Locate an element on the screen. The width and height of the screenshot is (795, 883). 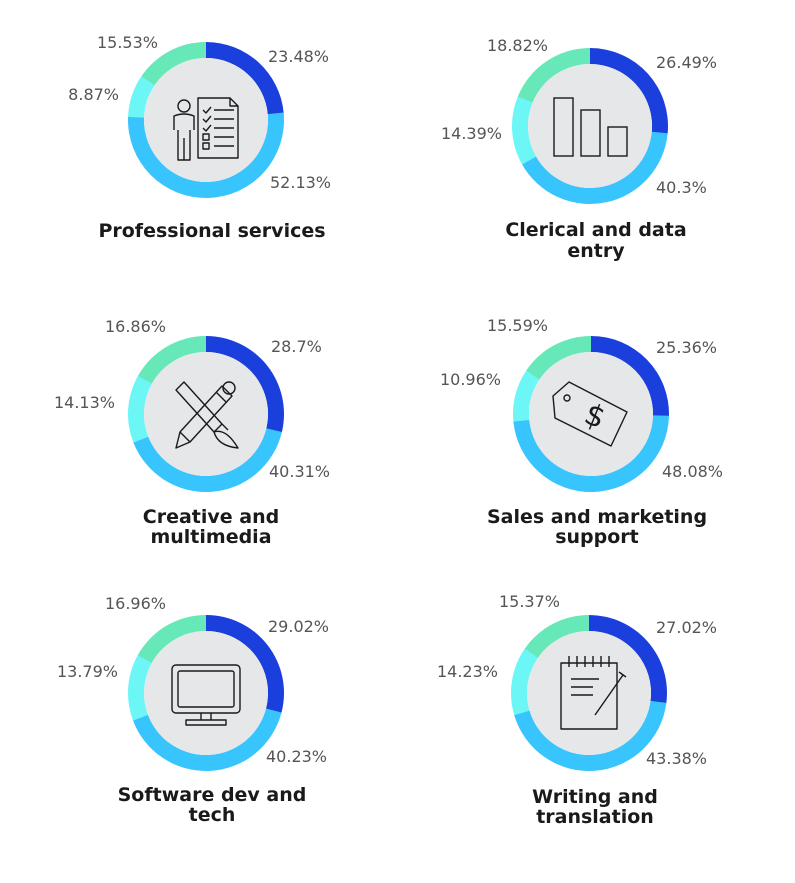
percent-label: 40.3% is located at coordinates (681, 187).